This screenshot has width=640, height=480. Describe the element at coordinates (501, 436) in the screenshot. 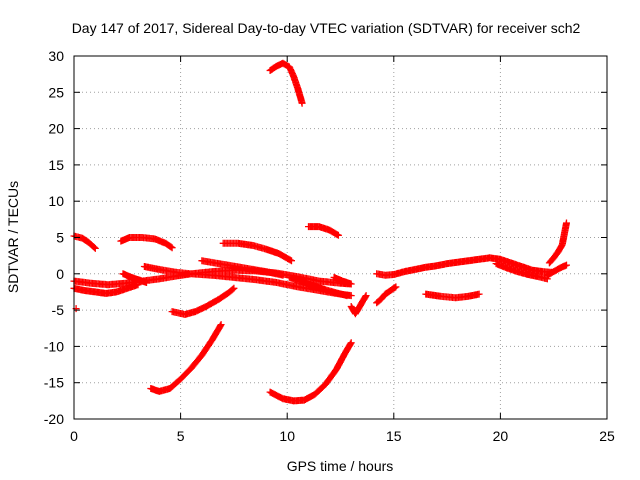

I see `x-tick-label: 20` at that location.